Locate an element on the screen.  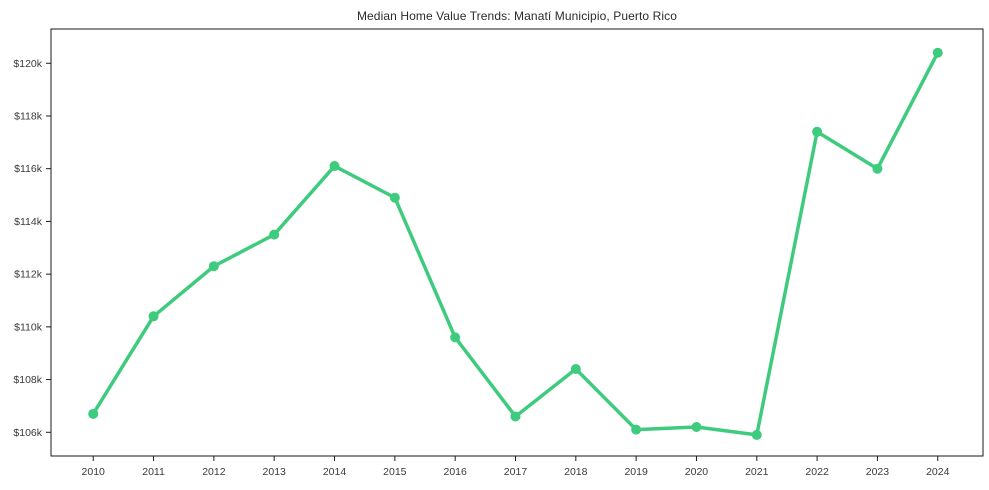
data-point-2016 is located at coordinates (455, 337).